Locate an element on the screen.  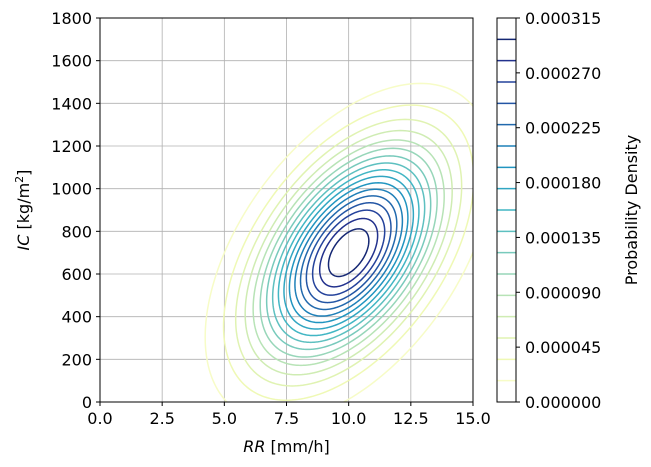
y-tick-label: 1000 is located at coordinates (71, 189).